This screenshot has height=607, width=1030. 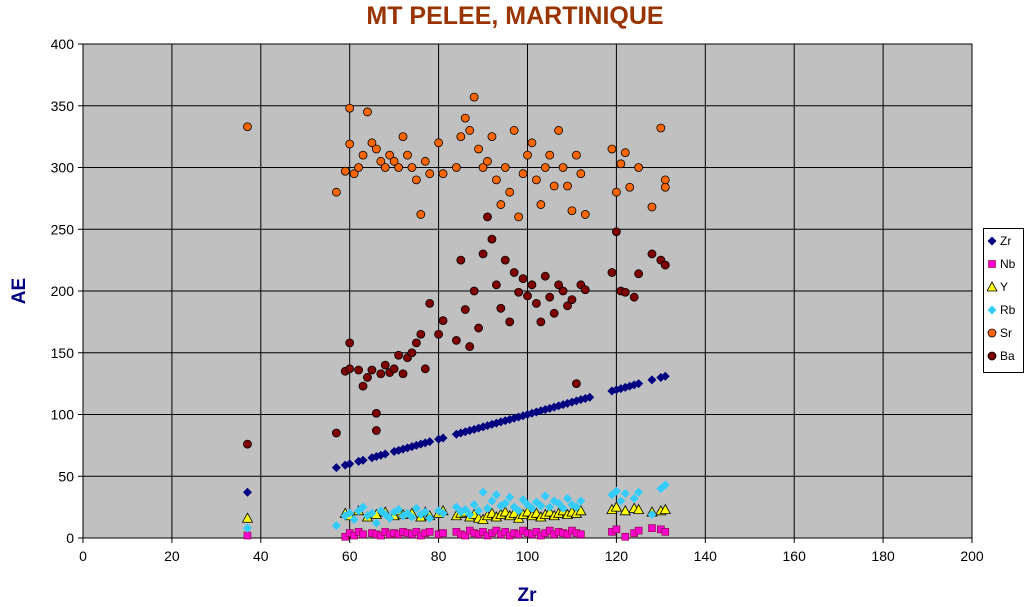 What do you see at coordinates (528, 556) in the screenshot?
I see `x-tick-label: 100` at bounding box center [528, 556].